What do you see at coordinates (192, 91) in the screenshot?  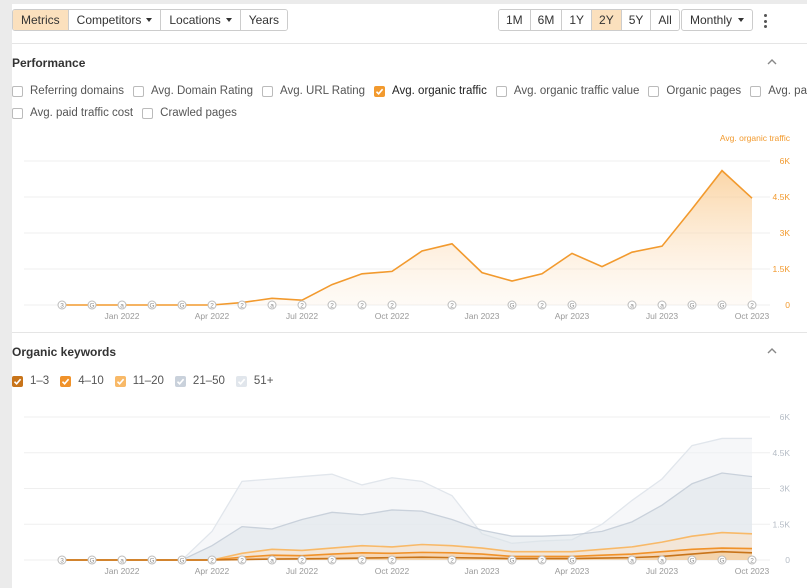 I see `checkbox-avg-domain-rating: Avg. Domain Rating` at bounding box center [192, 91].